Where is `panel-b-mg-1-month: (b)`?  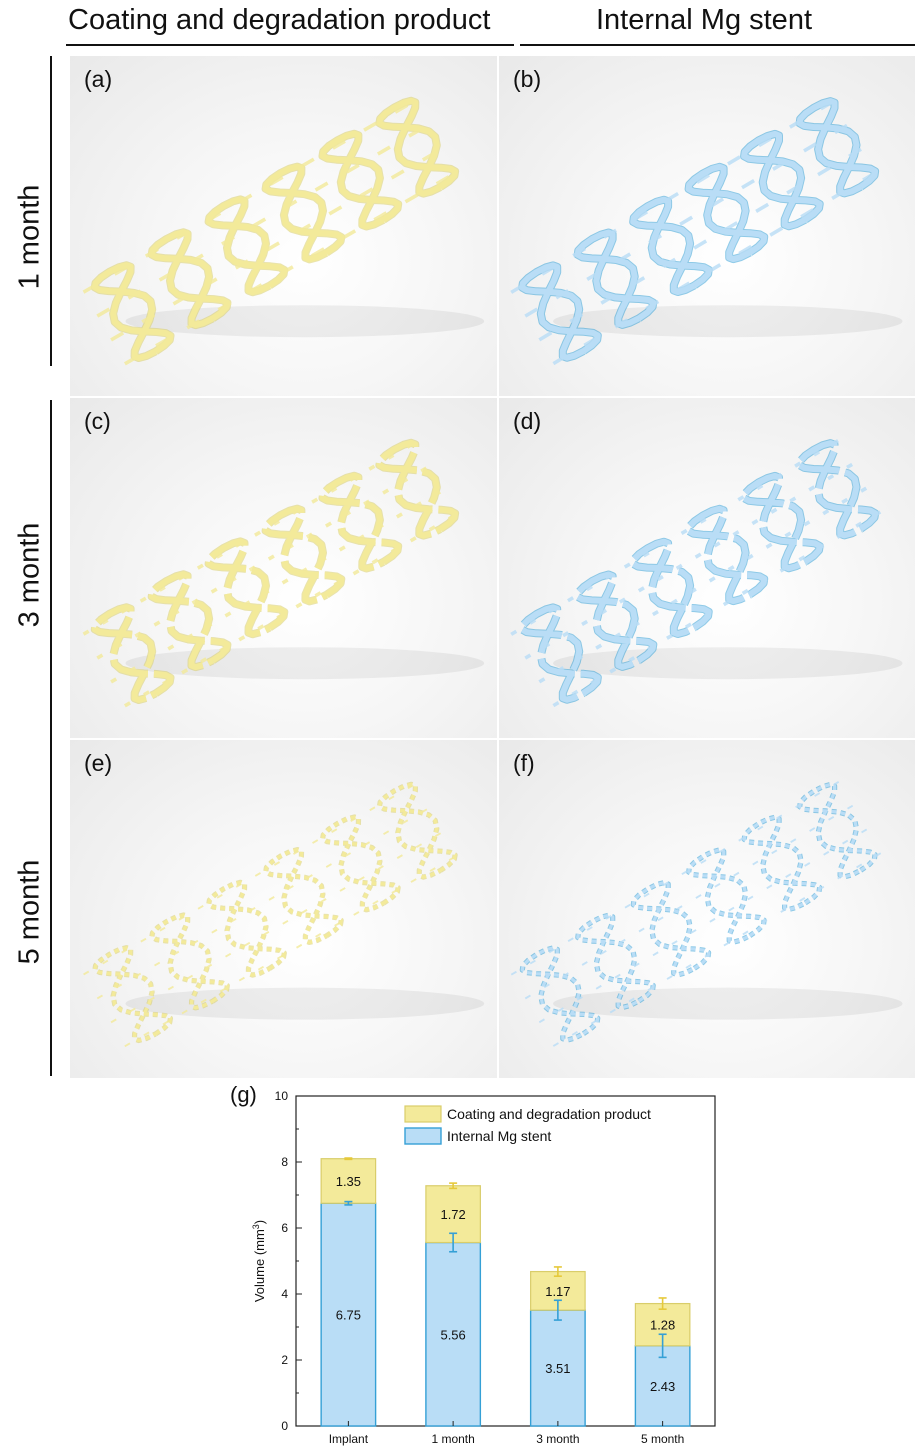
panel-b-mg-1-month: (b) is located at coordinates (707, 226).